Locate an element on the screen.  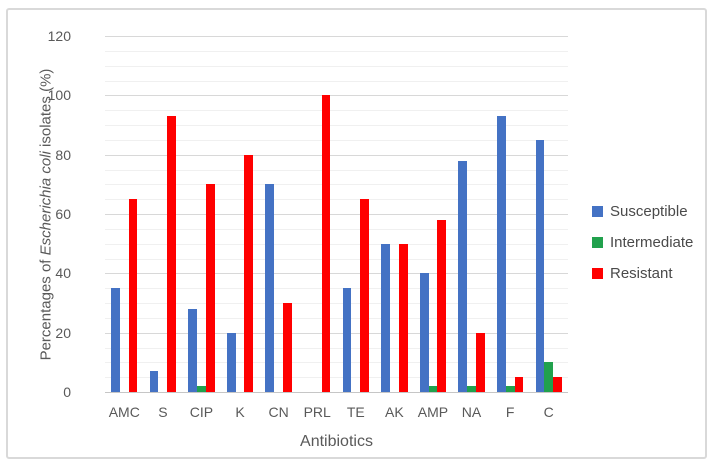
x-tick-label-CIP: CIP is located at coordinates (201, 412).